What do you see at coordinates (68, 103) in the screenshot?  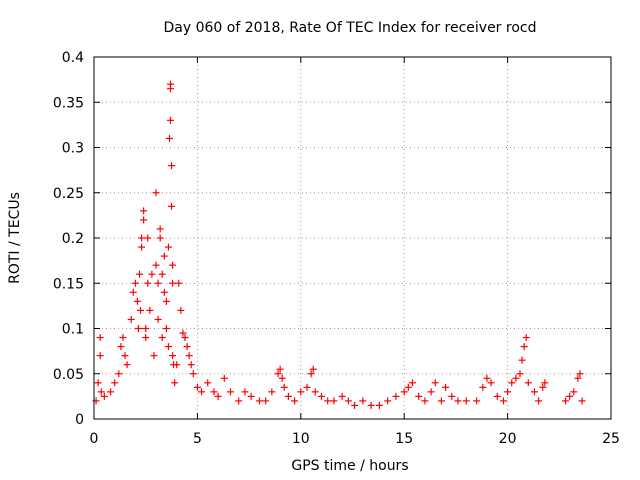 I see `y-tick-label: 0.35` at bounding box center [68, 103].